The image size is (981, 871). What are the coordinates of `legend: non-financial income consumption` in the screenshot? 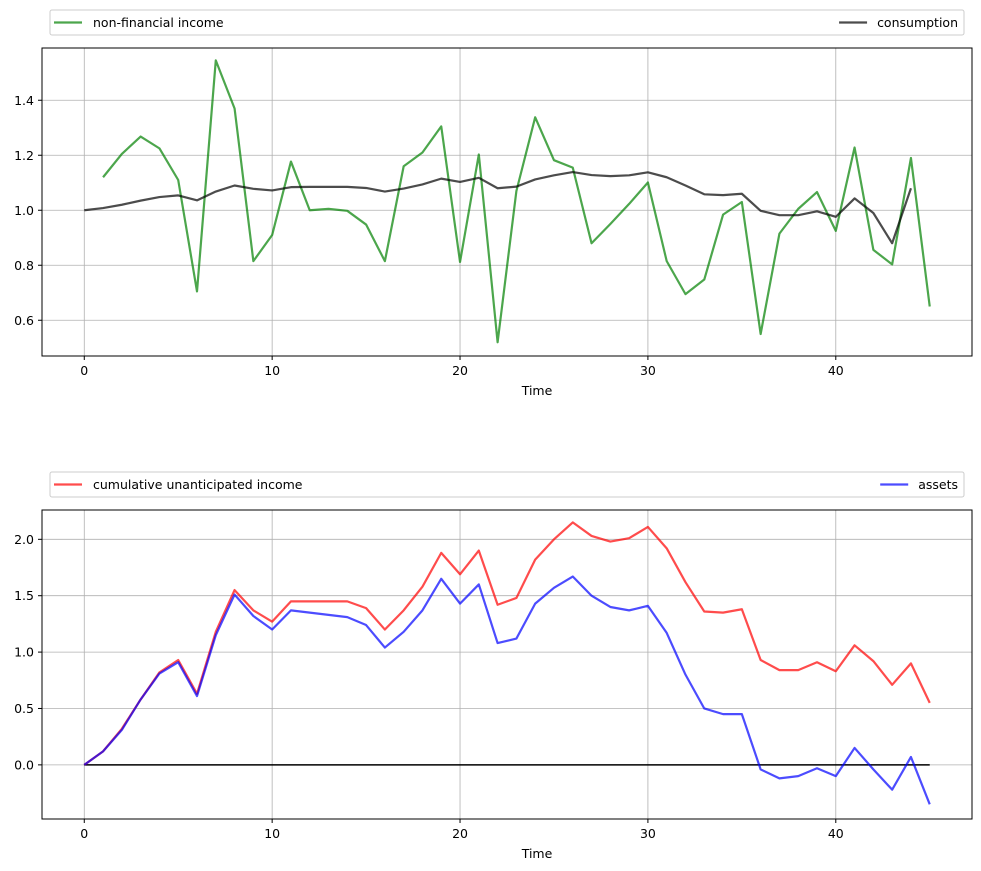 It's located at (507, 22).